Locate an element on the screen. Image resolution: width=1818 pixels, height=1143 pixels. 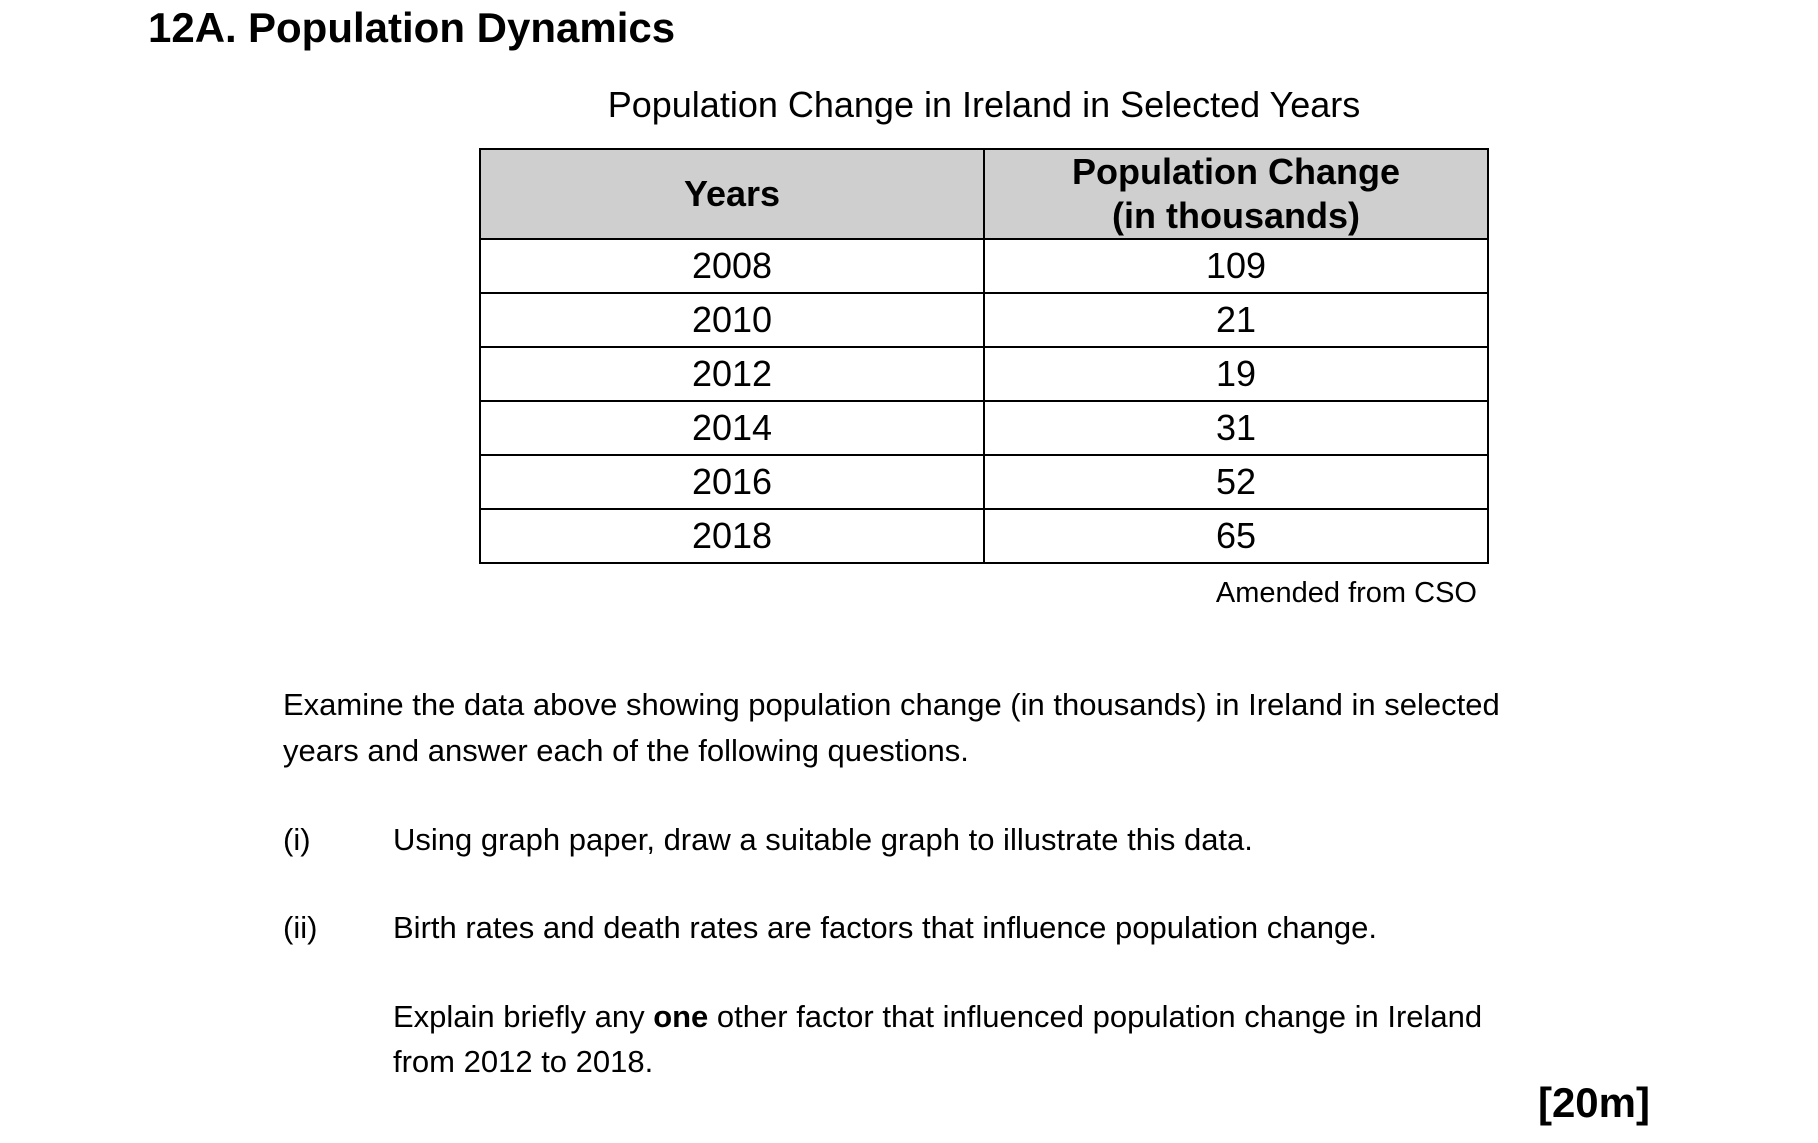
table-row: 2010 21 is located at coordinates (984, 320).